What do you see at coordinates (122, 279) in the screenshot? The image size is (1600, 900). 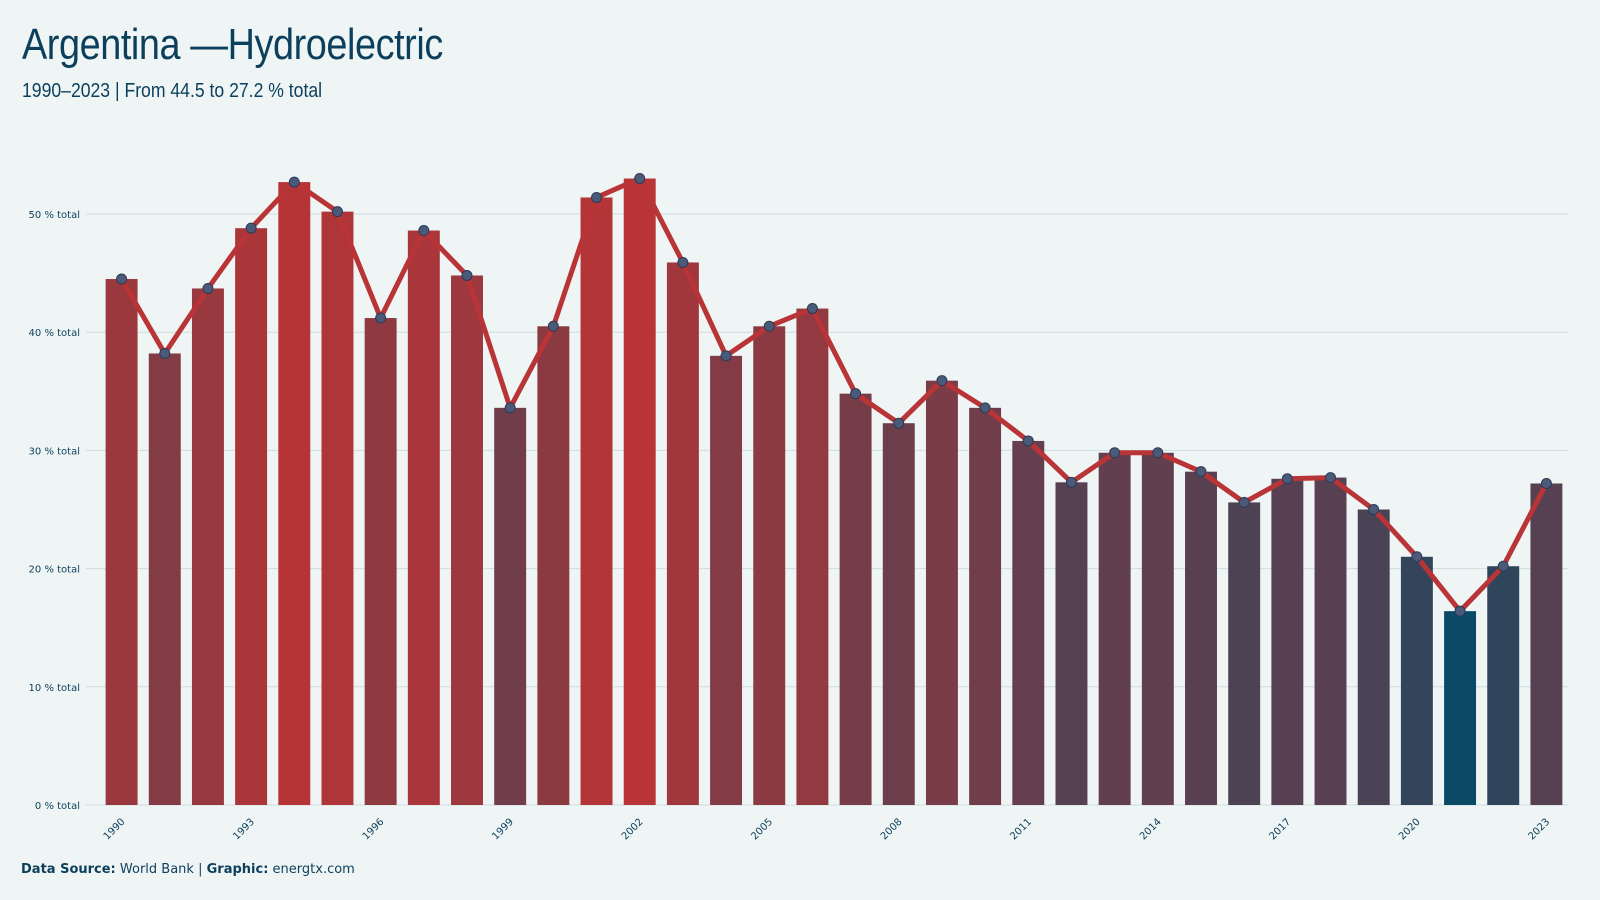 I see `point-1990` at bounding box center [122, 279].